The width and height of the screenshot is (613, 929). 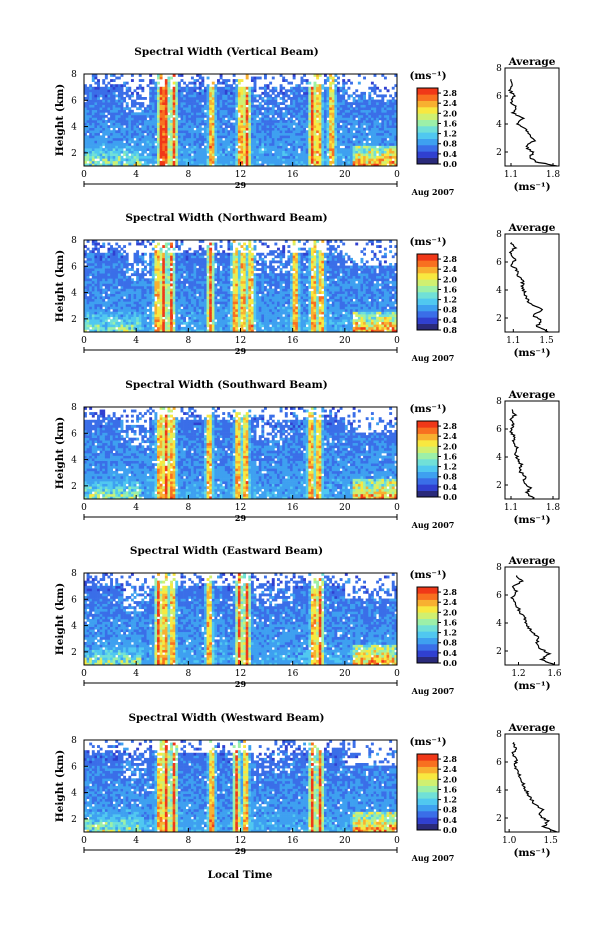 What do you see at coordinates (74, 75) in the screenshot?
I see `y-tick-label: 8` at bounding box center [74, 75].